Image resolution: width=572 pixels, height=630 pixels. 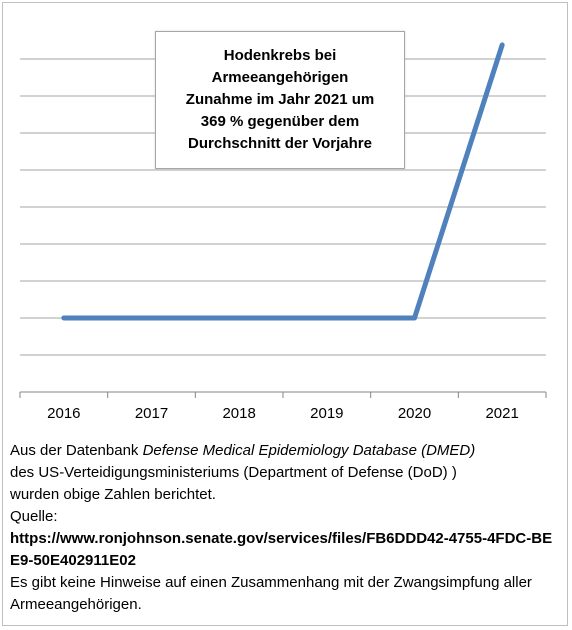 I want to click on caption-line-3: wurden obige Zahlen berichtet., so click(x=113, y=494).